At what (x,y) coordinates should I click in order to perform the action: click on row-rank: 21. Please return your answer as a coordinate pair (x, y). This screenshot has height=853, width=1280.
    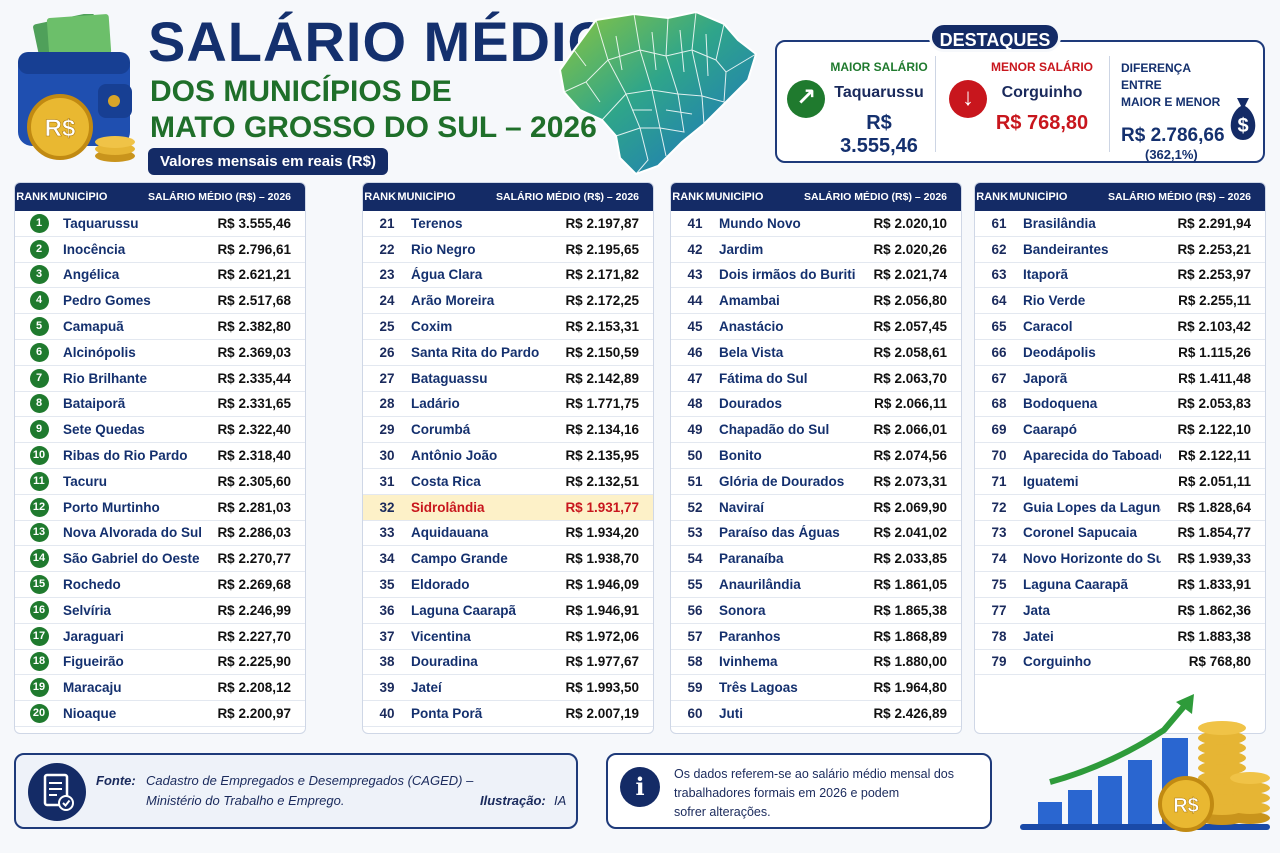
    Looking at the image, I should click on (387, 223).